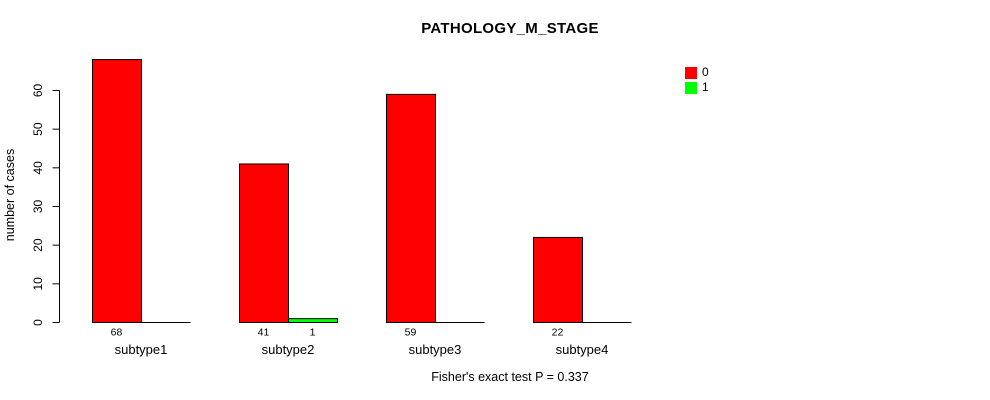 The width and height of the screenshot is (990, 400). Describe the element at coordinates (288, 349) in the screenshot. I see `category-label-subtype2: subtype2` at that location.